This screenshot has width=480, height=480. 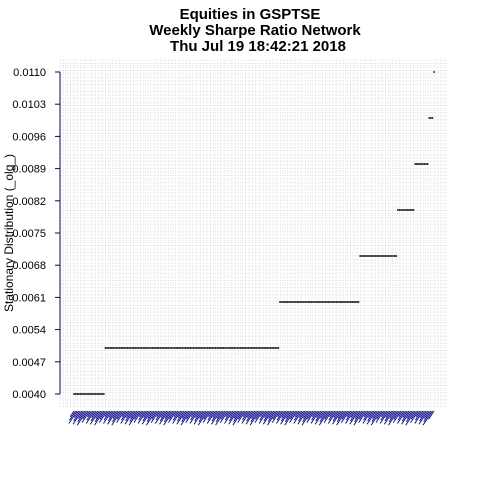 I want to click on y-tick-label: 0.0040, so click(x=29, y=395).